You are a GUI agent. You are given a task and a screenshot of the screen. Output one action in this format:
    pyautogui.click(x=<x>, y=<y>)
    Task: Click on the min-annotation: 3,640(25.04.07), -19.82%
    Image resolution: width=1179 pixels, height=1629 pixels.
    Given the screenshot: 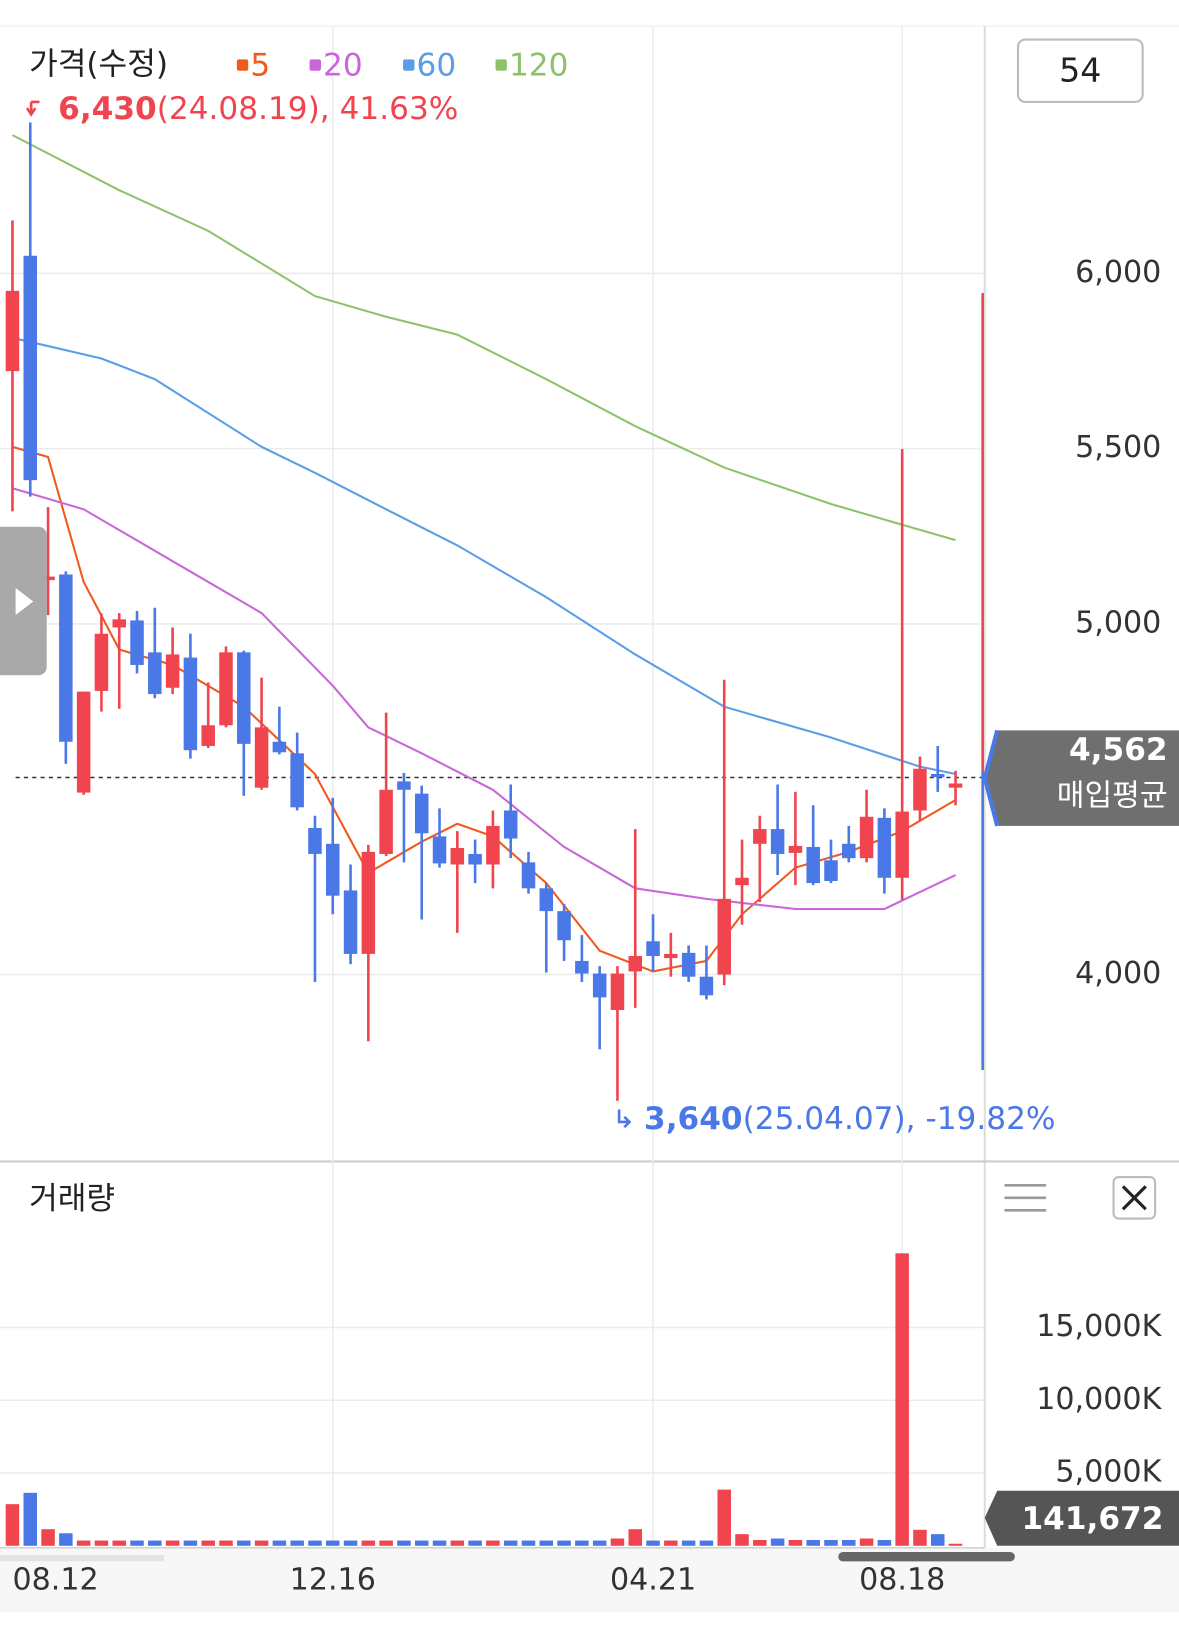 What is the action you would take?
    pyautogui.click(x=849, y=1119)
    